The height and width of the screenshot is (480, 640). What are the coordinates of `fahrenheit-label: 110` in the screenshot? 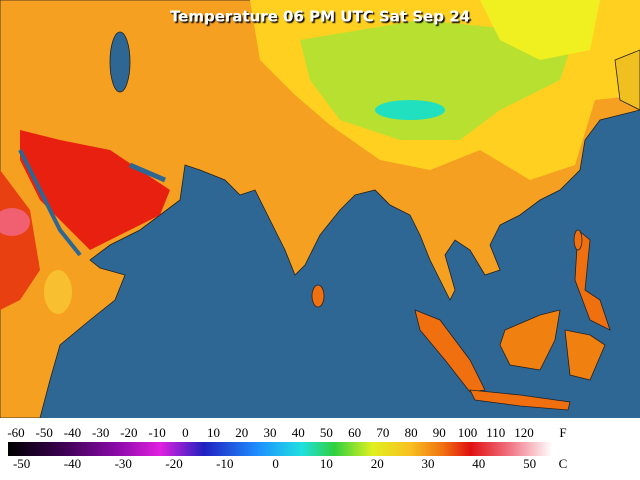 It's located at (495, 432).